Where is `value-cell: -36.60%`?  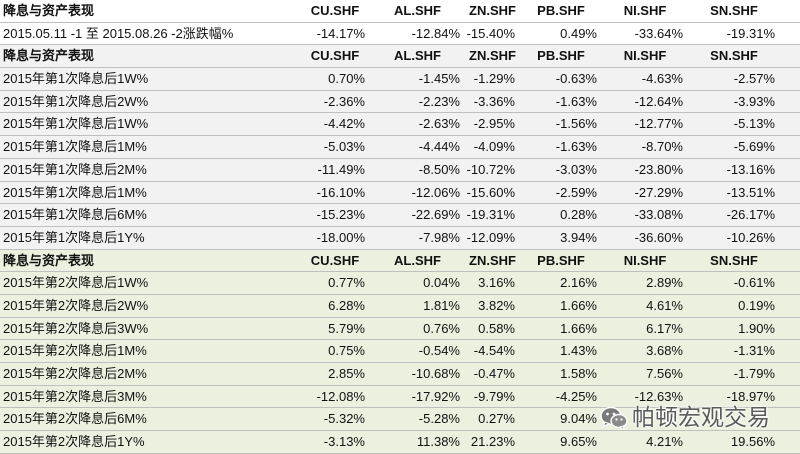
value-cell: -36.60% is located at coordinates (658, 237).